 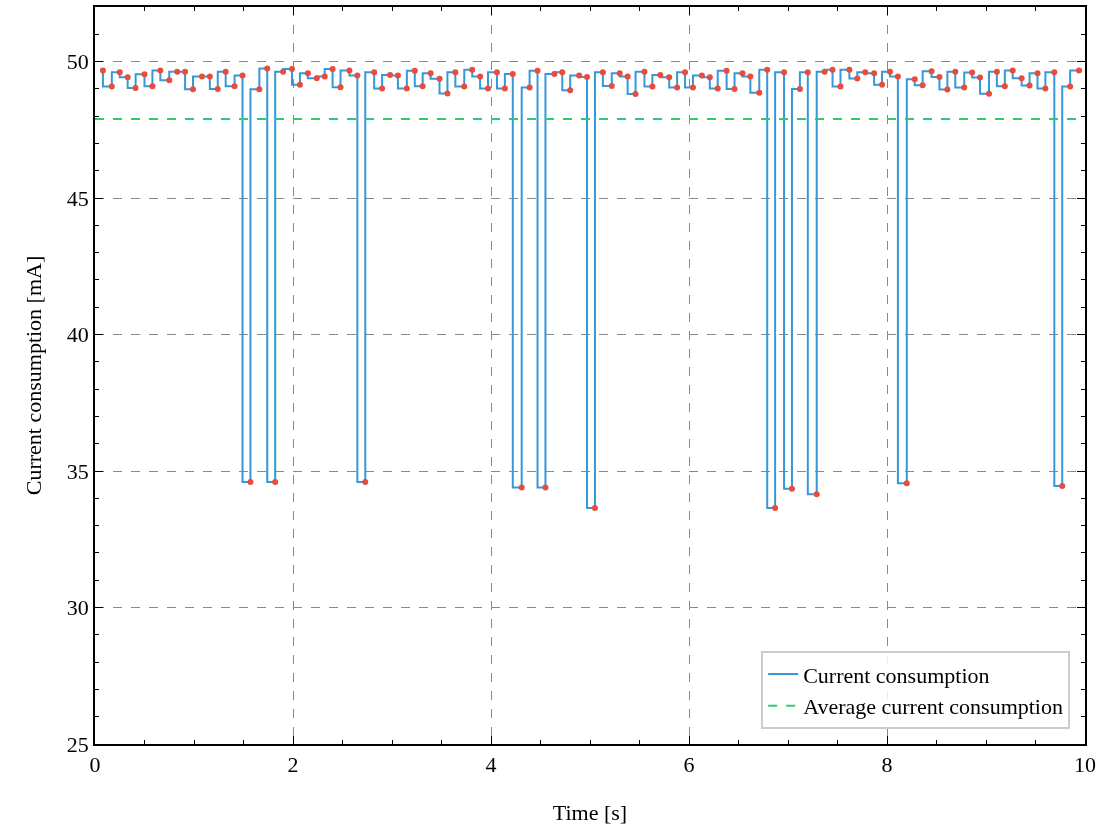 What do you see at coordinates (293, 765) in the screenshot?
I see `x-tick-label: 2` at bounding box center [293, 765].